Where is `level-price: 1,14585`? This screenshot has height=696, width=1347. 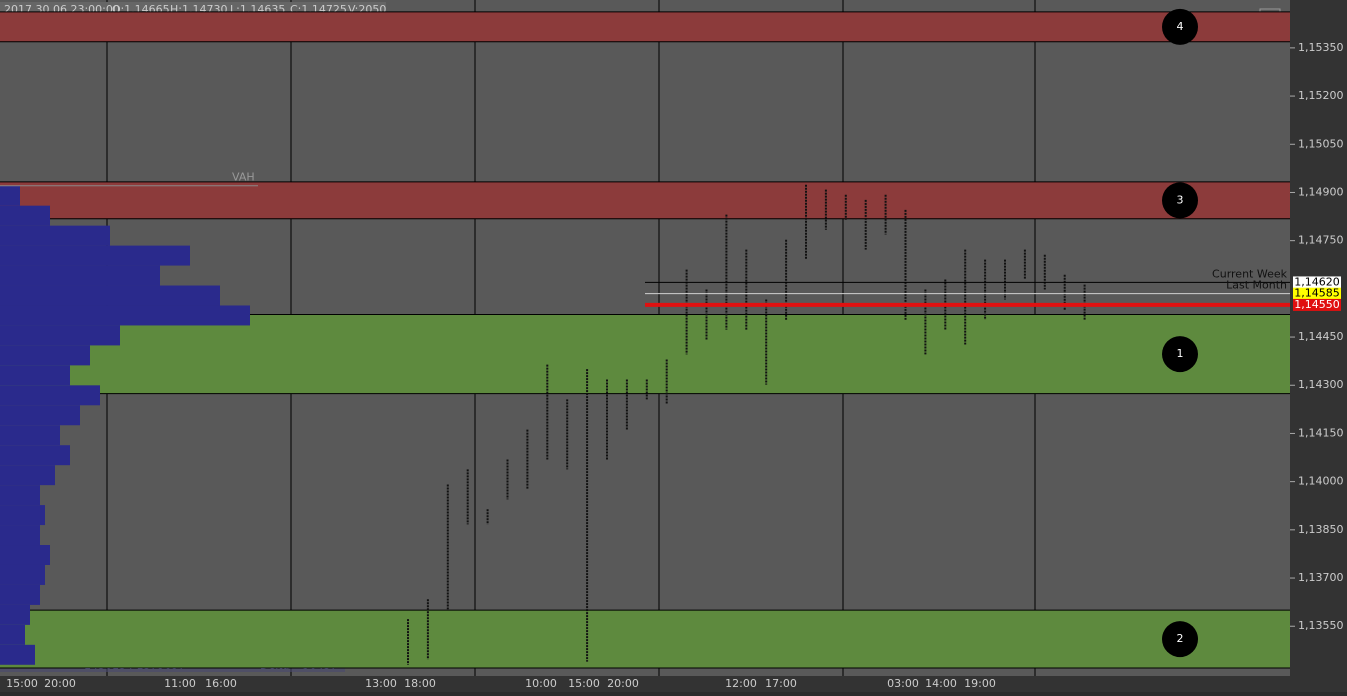 level-price: 1,14585 is located at coordinates (1317, 293).